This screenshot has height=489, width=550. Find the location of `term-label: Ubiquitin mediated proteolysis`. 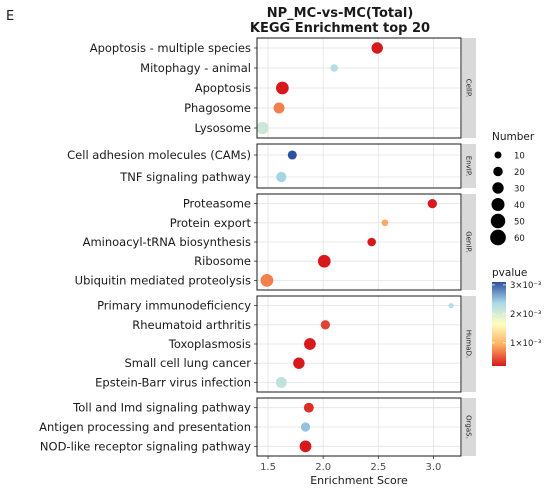

term-label: Ubiquitin mediated proteolysis is located at coordinates (163, 280).